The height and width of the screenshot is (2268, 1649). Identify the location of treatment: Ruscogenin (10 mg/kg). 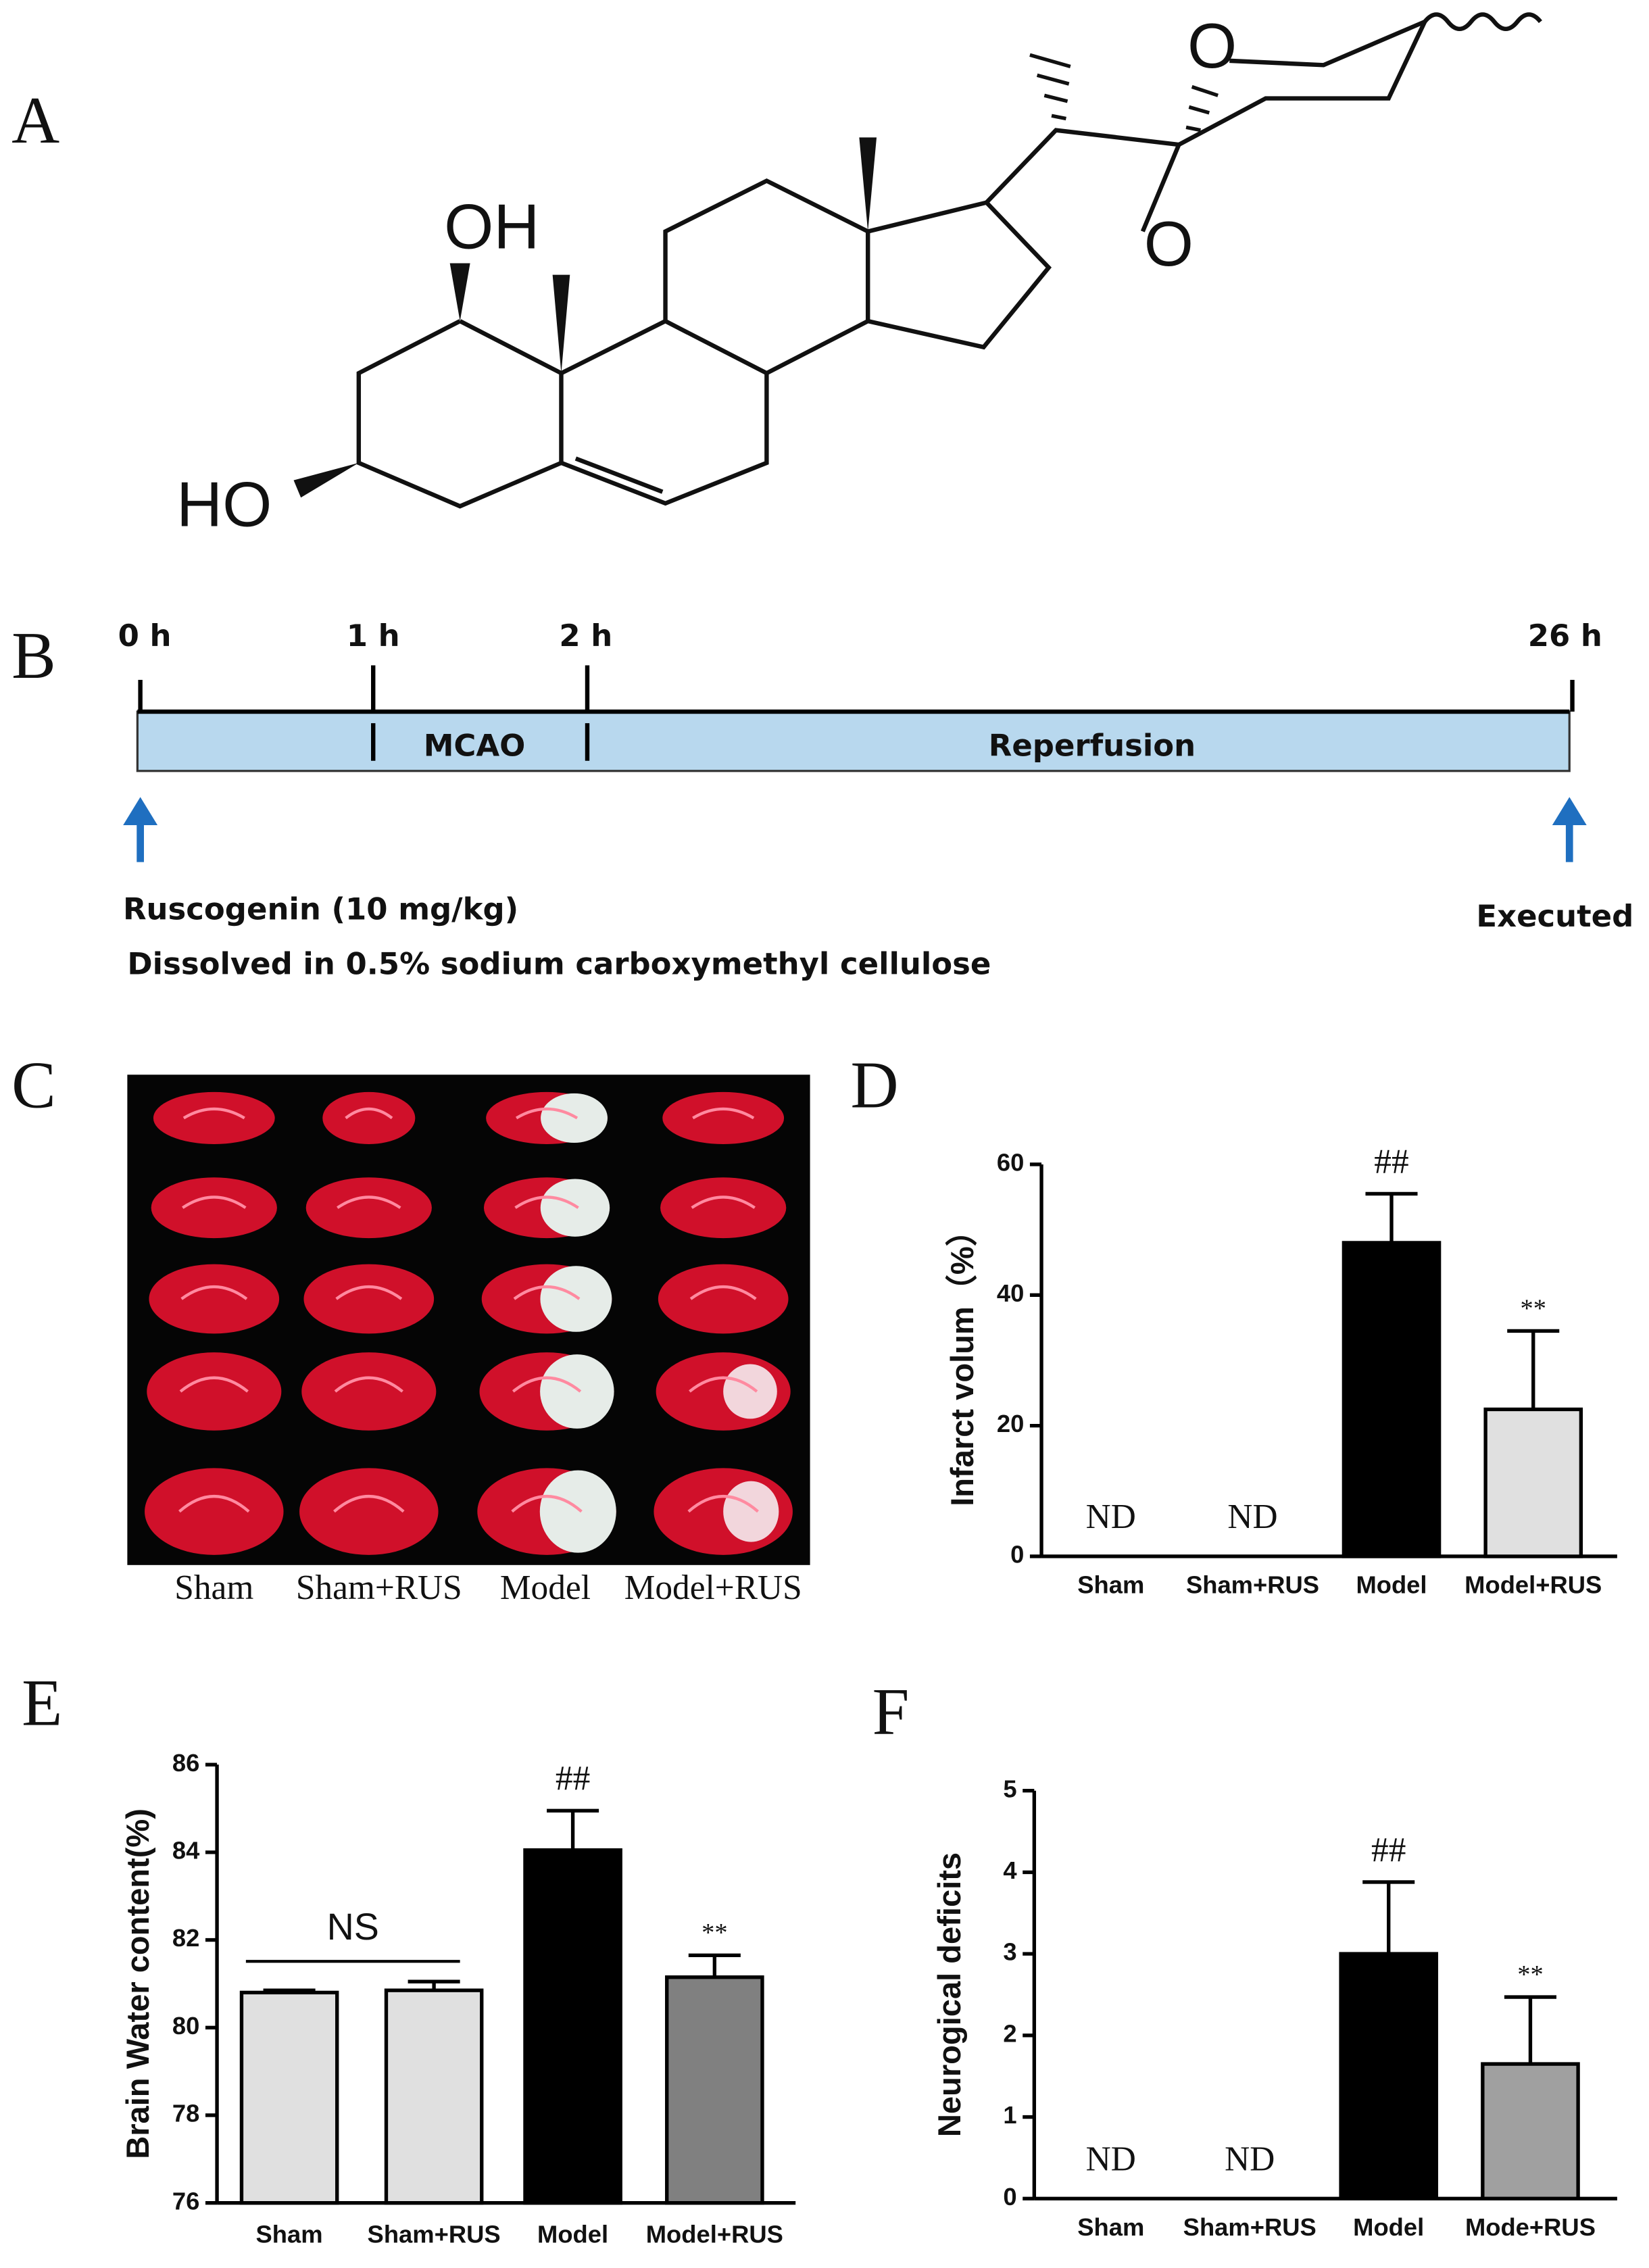
(321, 909).